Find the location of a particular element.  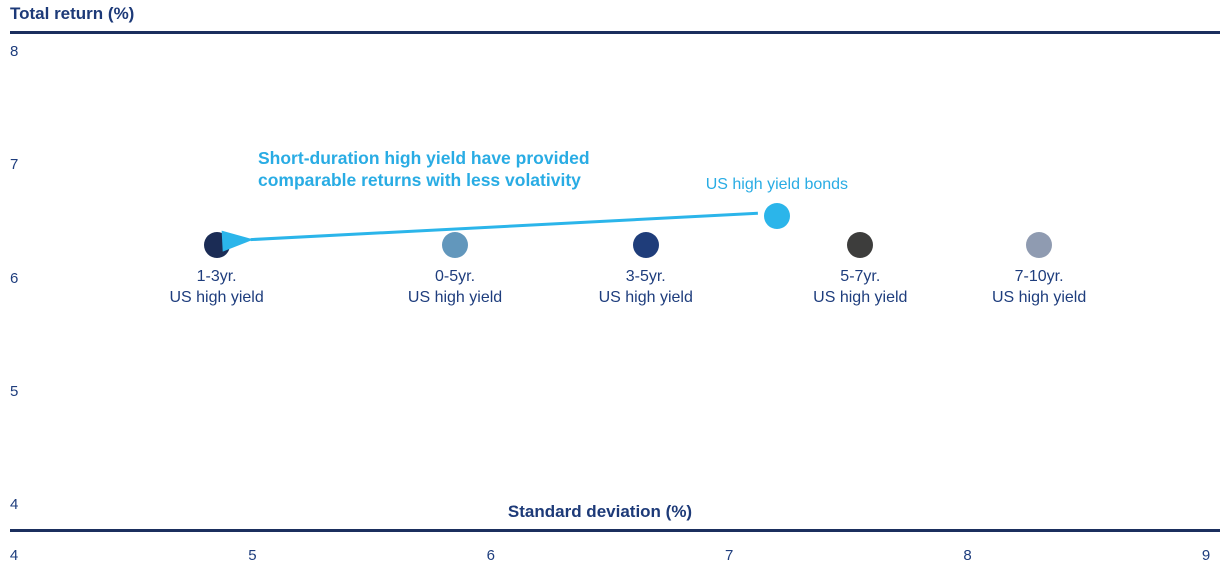

point-label-7-10yr-us-high-yield: 7-10yr. US high yield is located at coordinates (1039, 287).